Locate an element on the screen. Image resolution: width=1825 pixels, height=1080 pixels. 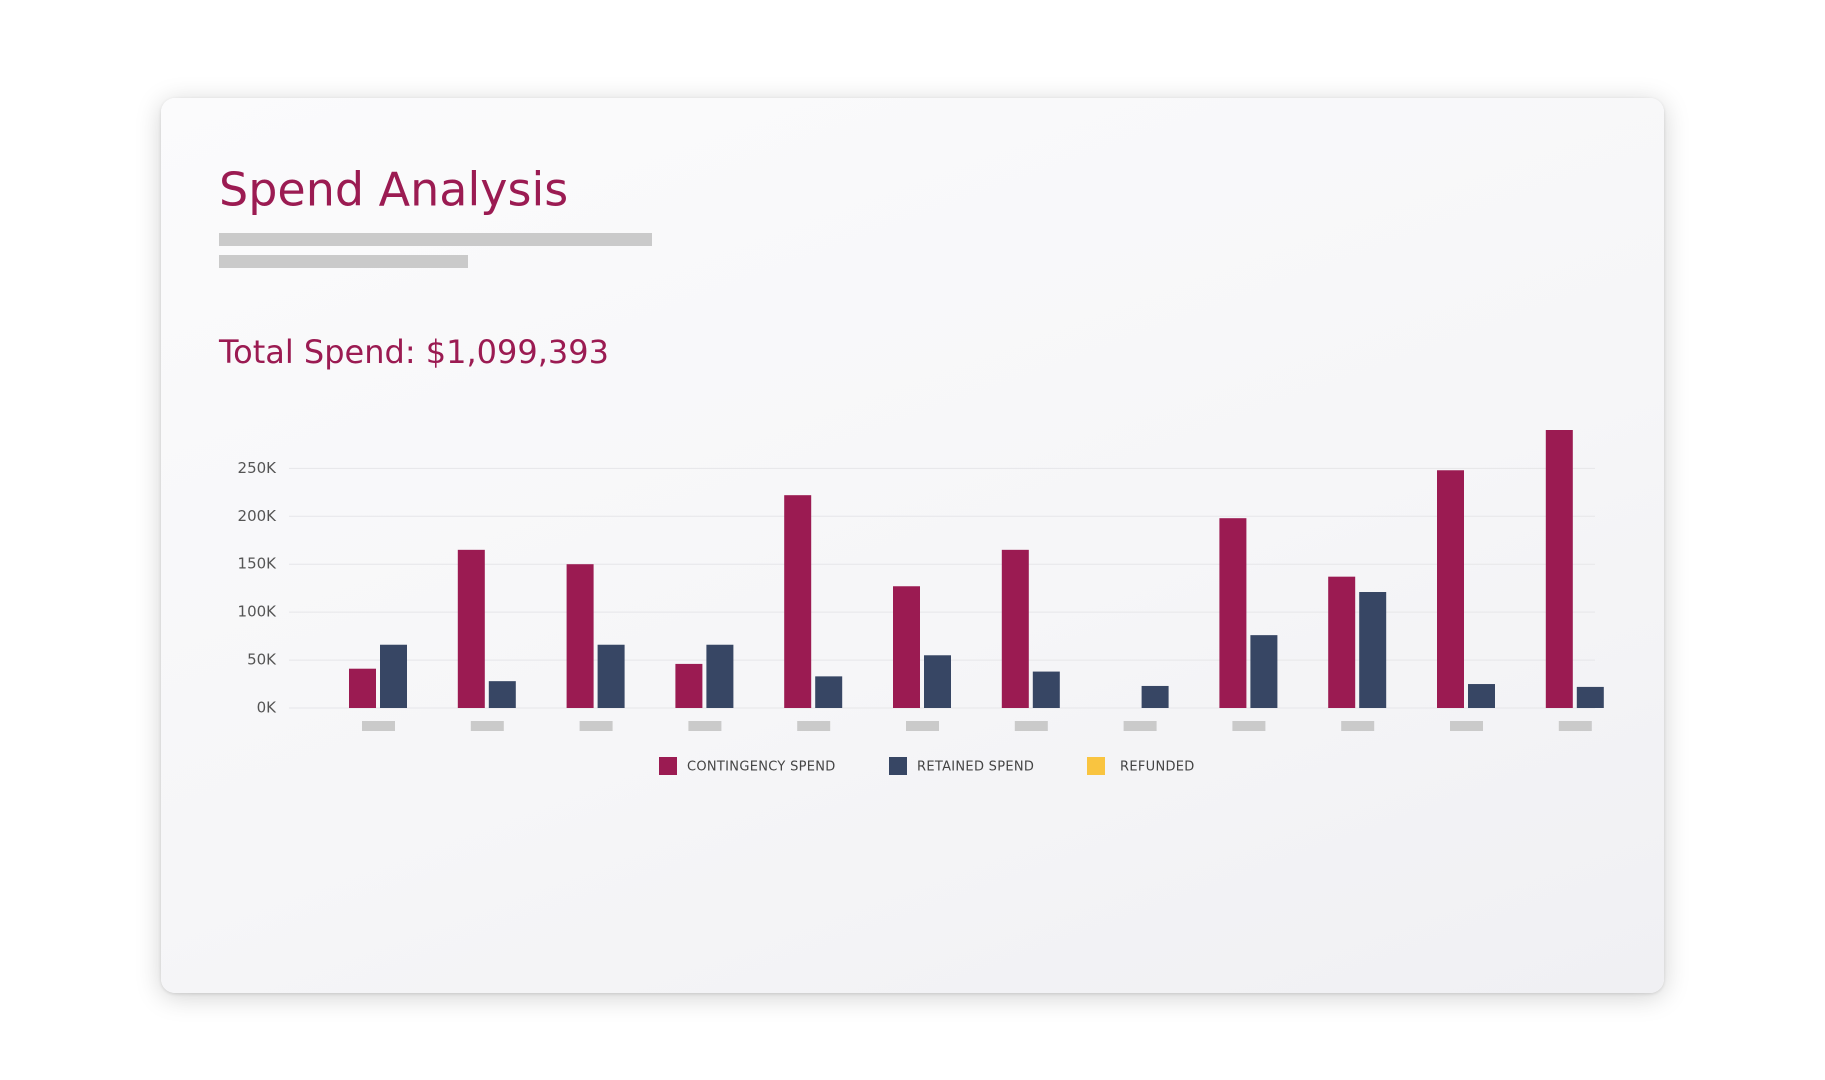
y-tick-label: 250K is located at coordinates (258, 468).